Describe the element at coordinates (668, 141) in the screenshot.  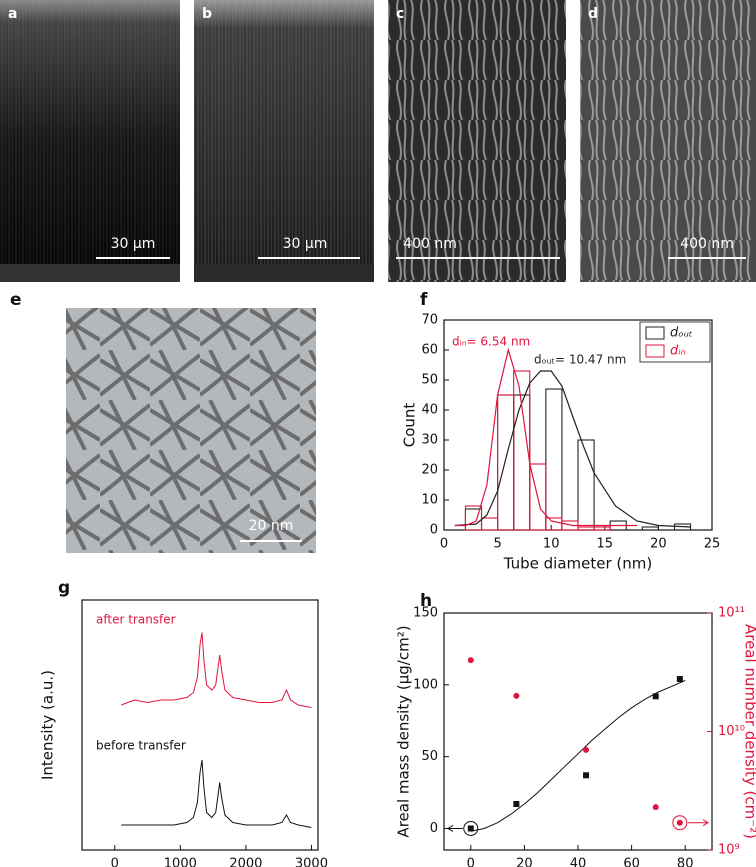
I see `sem-image-d` at that location.